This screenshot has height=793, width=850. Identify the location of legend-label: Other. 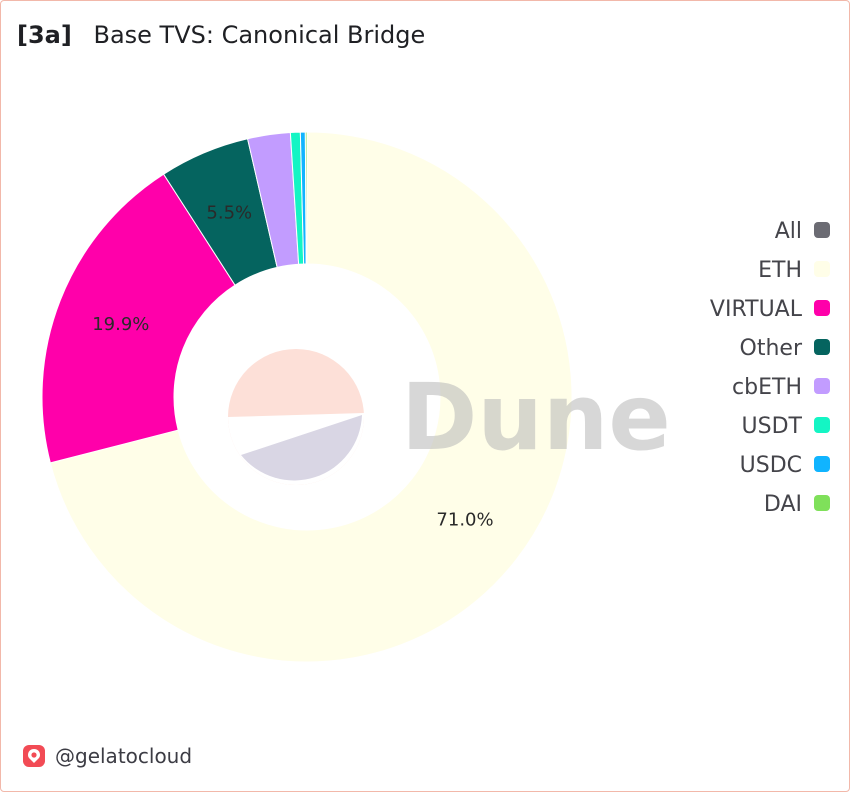
(771, 348).